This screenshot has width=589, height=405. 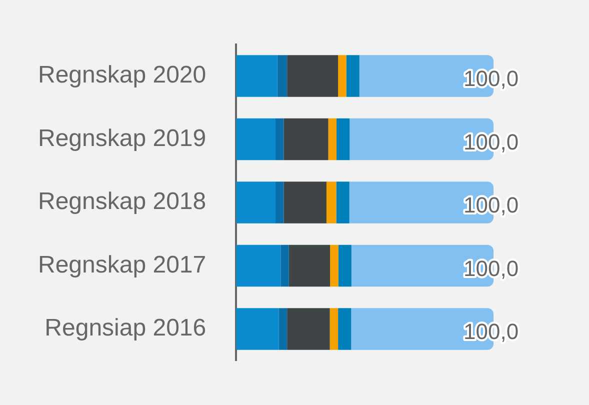 What do you see at coordinates (125, 328) in the screenshot?
I see `y-tick-label: Regnsiap 2016` at bounding box center [125, 328].